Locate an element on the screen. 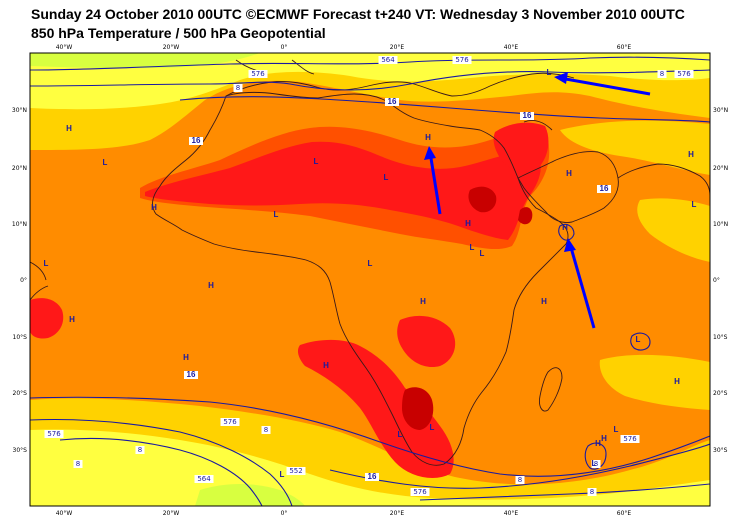  temperature-band-hot-sahara is located at coordinates (343, 190).